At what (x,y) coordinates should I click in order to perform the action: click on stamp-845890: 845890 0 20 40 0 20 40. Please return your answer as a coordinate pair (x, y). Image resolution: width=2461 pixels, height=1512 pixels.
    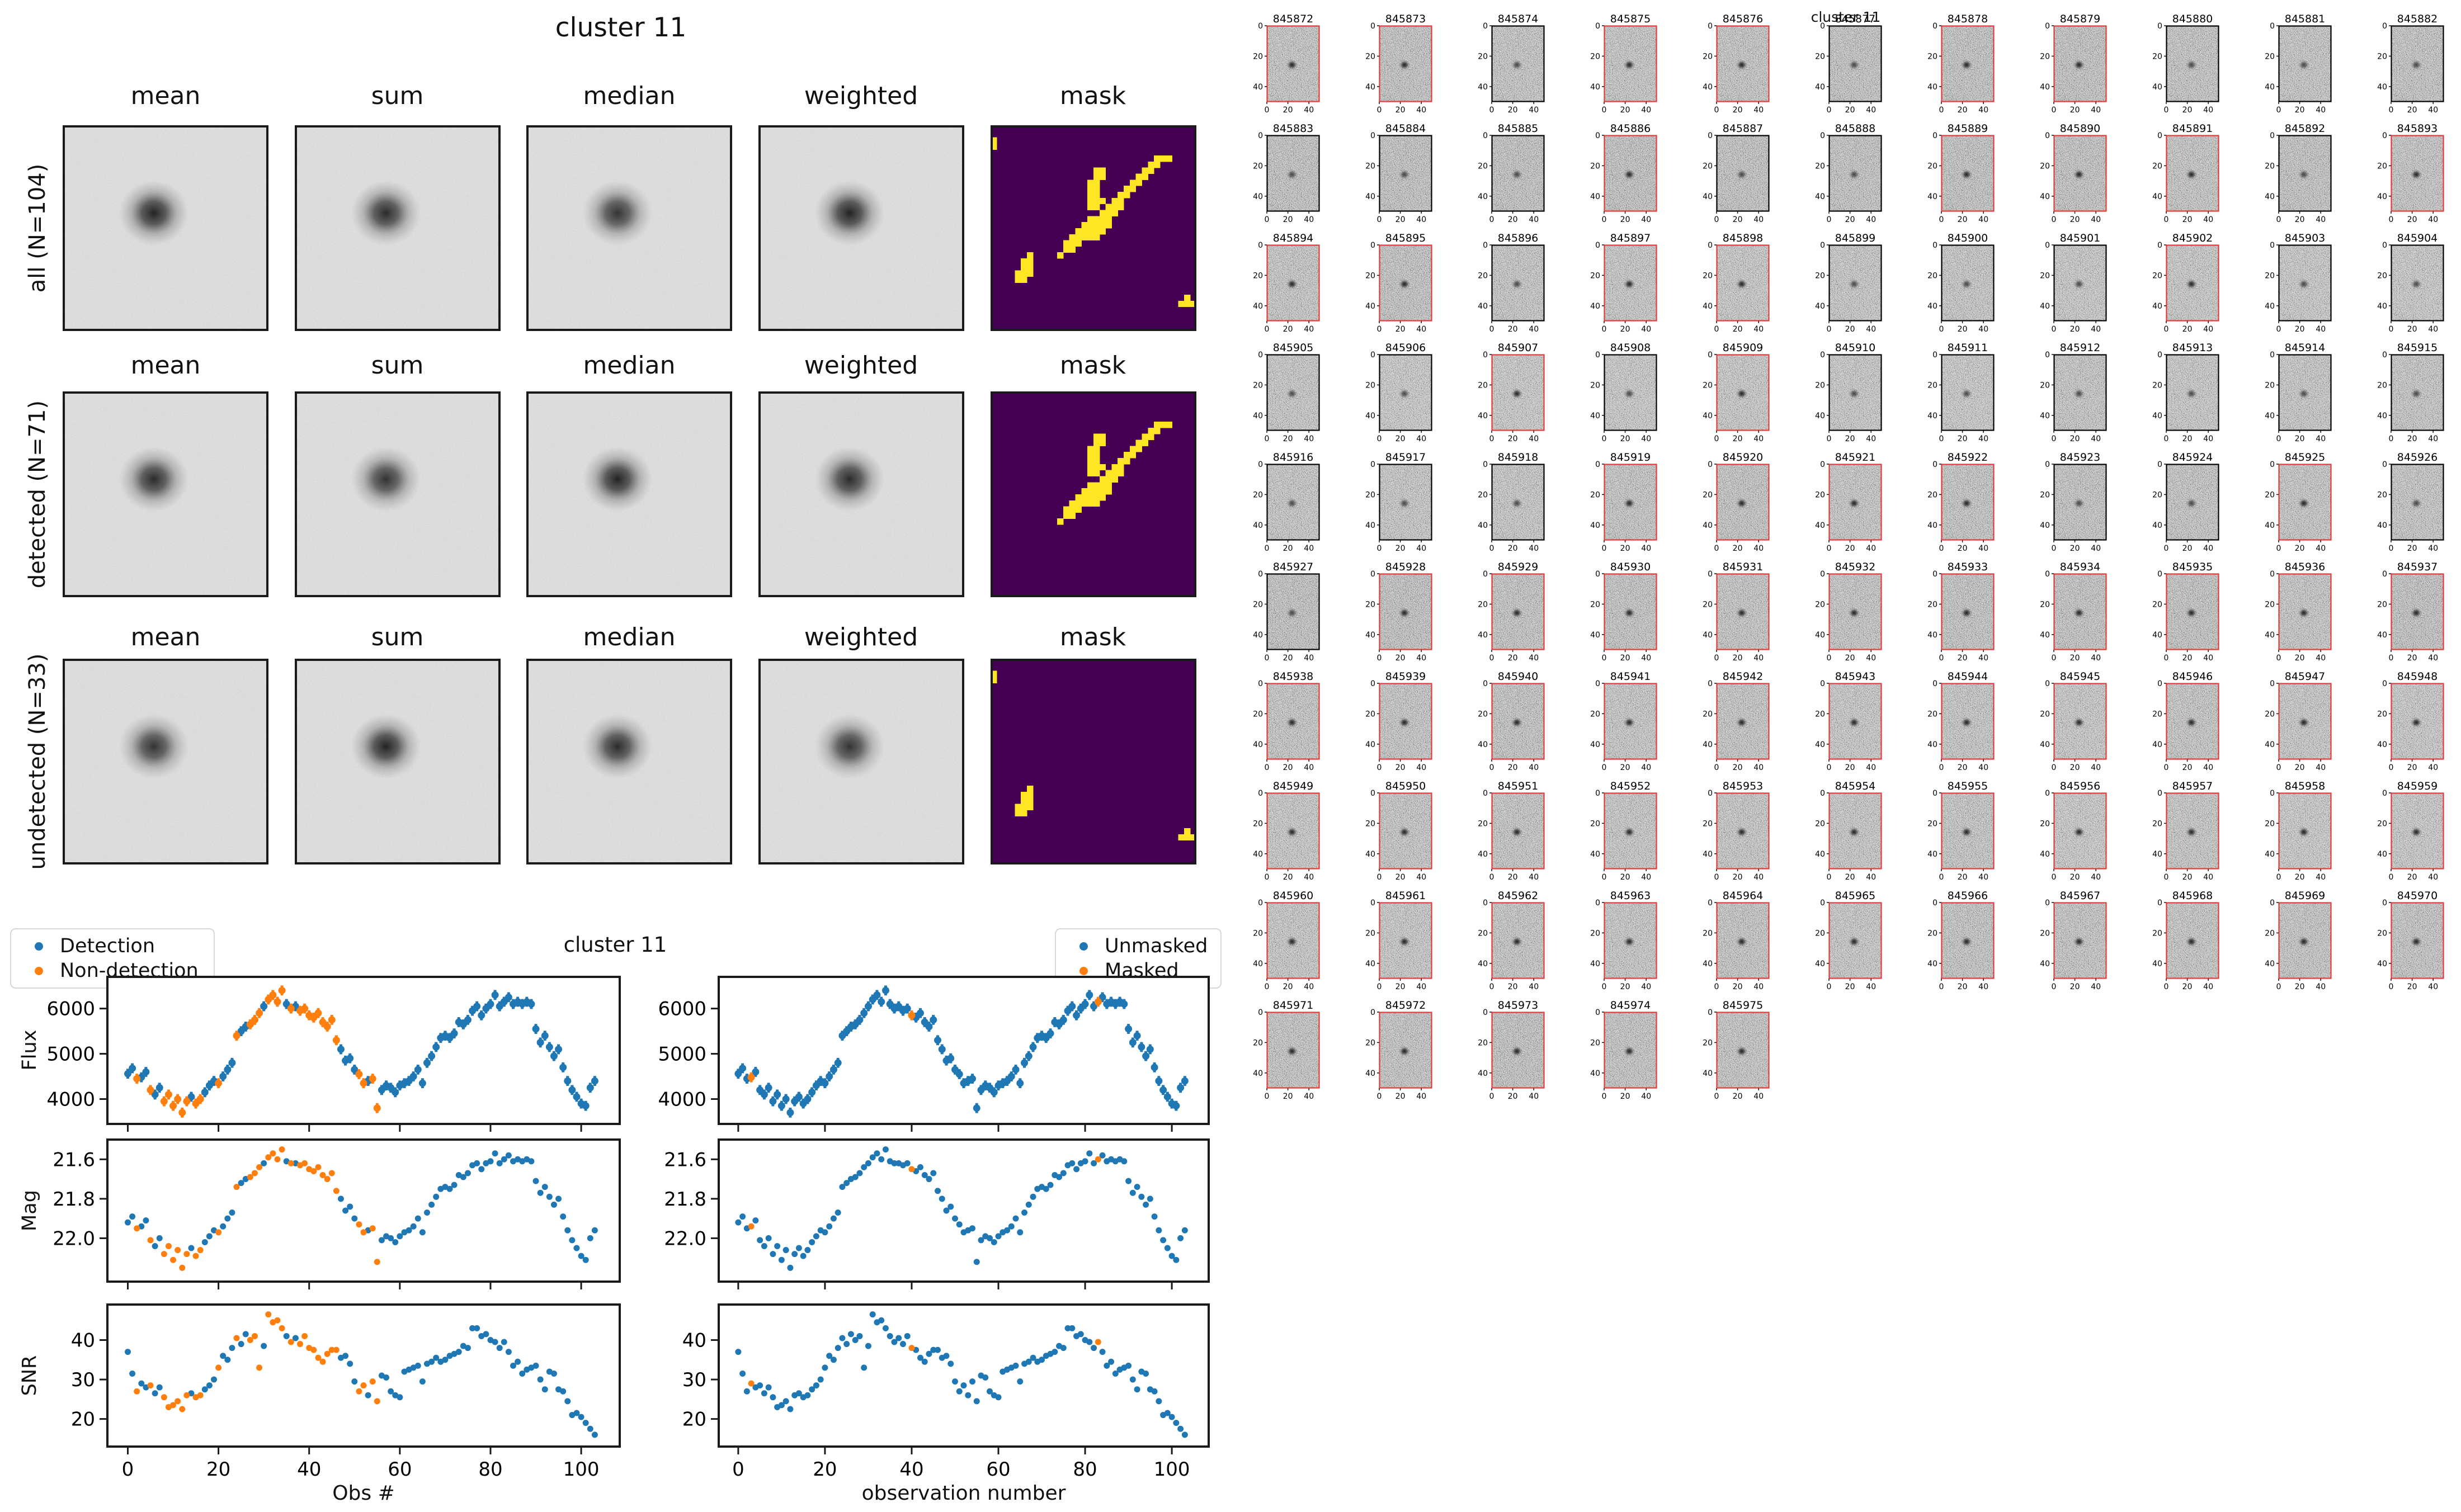
    Looking at the image, I should click on (2073, 173).